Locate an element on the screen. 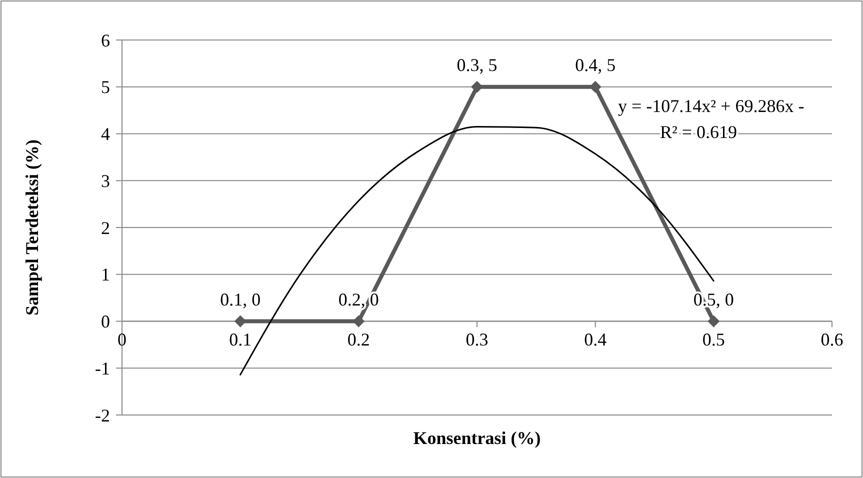 Image resolution: width=863 pixels, height=478 pixels. x-tick-label: 0.2 is located at coordinates (358, 339).